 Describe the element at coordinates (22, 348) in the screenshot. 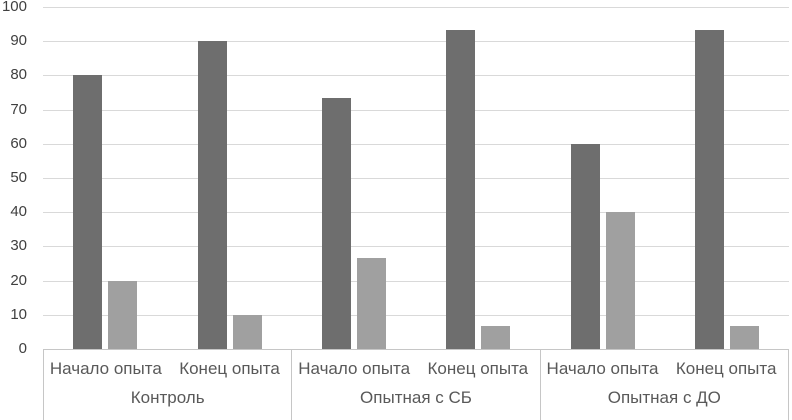

I see `y-tick-label: 0` at that location.